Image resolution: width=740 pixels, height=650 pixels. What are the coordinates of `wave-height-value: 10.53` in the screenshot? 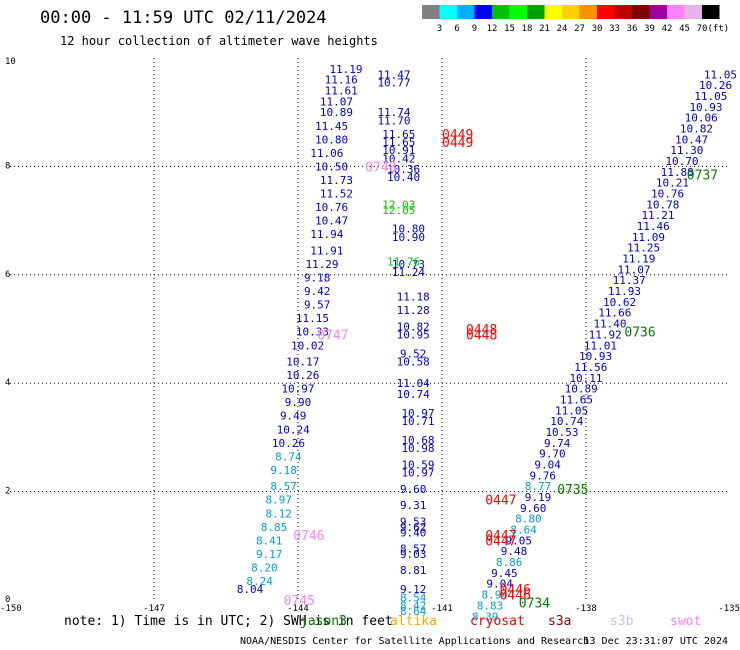 It's located at (561, 432).